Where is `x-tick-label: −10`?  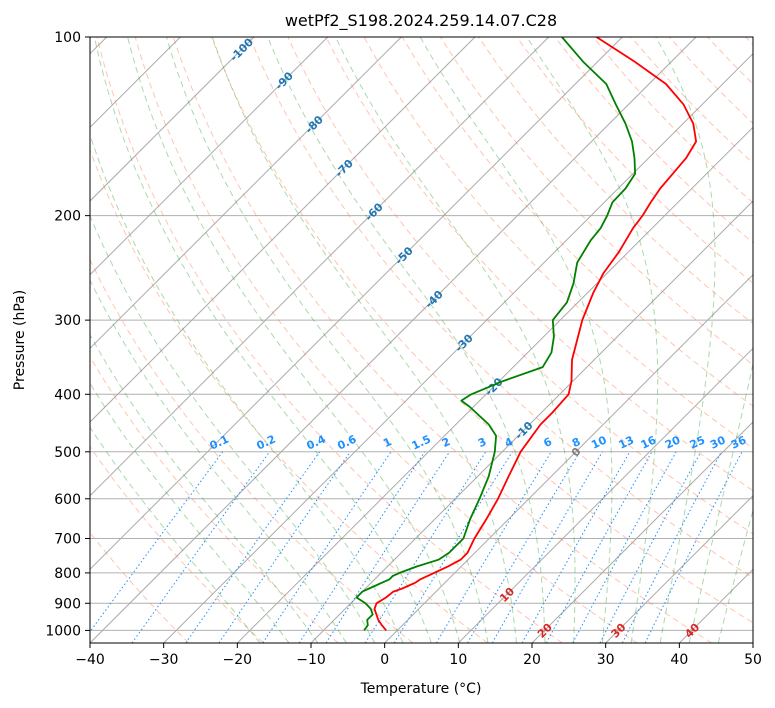
x-tick-label: −10 is located at coordinates (311, 660).